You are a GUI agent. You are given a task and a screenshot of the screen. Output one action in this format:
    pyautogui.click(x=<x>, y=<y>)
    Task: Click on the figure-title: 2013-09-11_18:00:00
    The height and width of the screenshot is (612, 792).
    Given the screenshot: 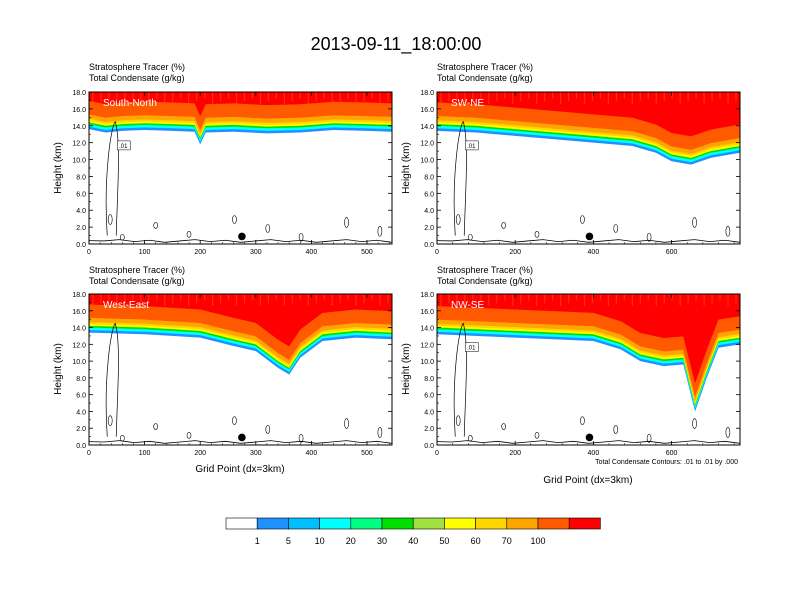 What is the action you would take?
    pyautogui.click(x=396, y=44)
    